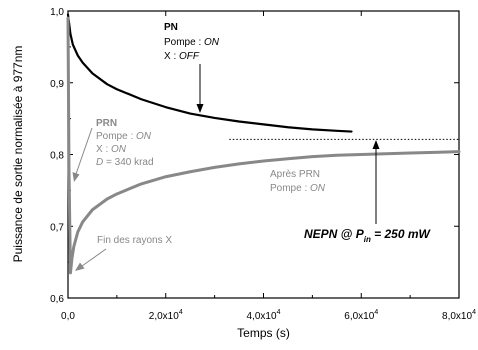 The width and height of the screenshot is (478, 350). What do you see at coordinates (192, 42) in the screenshot?
I see `pn-line1: Pompe : ON` at bounding box center [192, 42].